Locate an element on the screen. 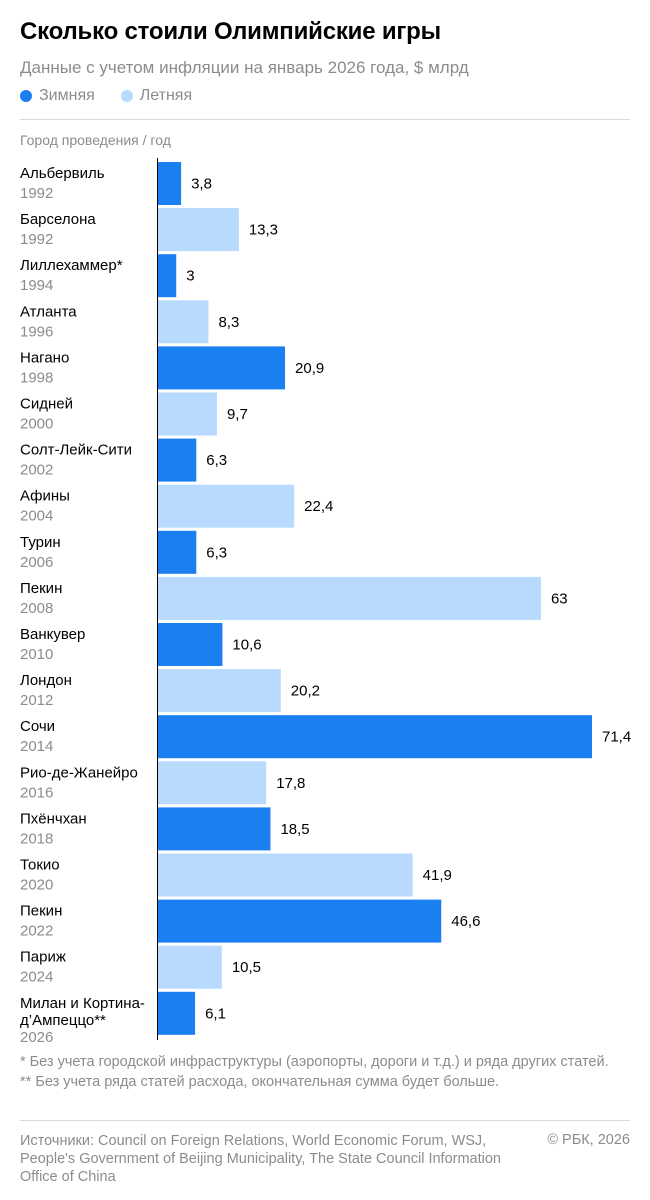 This screenshot has height=1200, width=650. bar-value-label: 3,8 is located at coordinates (201, 184).